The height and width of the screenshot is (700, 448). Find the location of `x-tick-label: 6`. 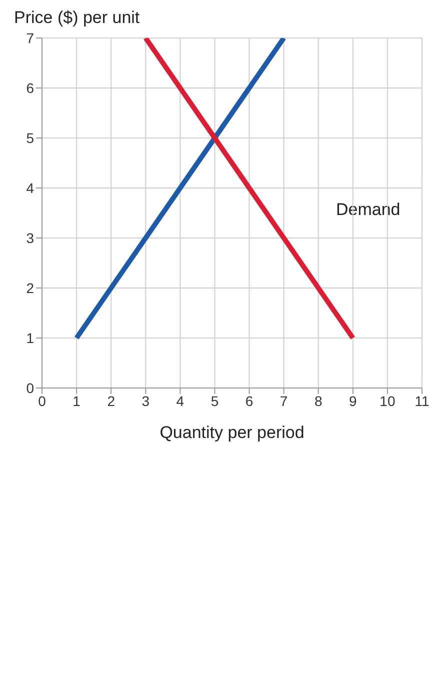

x-tick-label: 6 is located at coordinates (249, 400).